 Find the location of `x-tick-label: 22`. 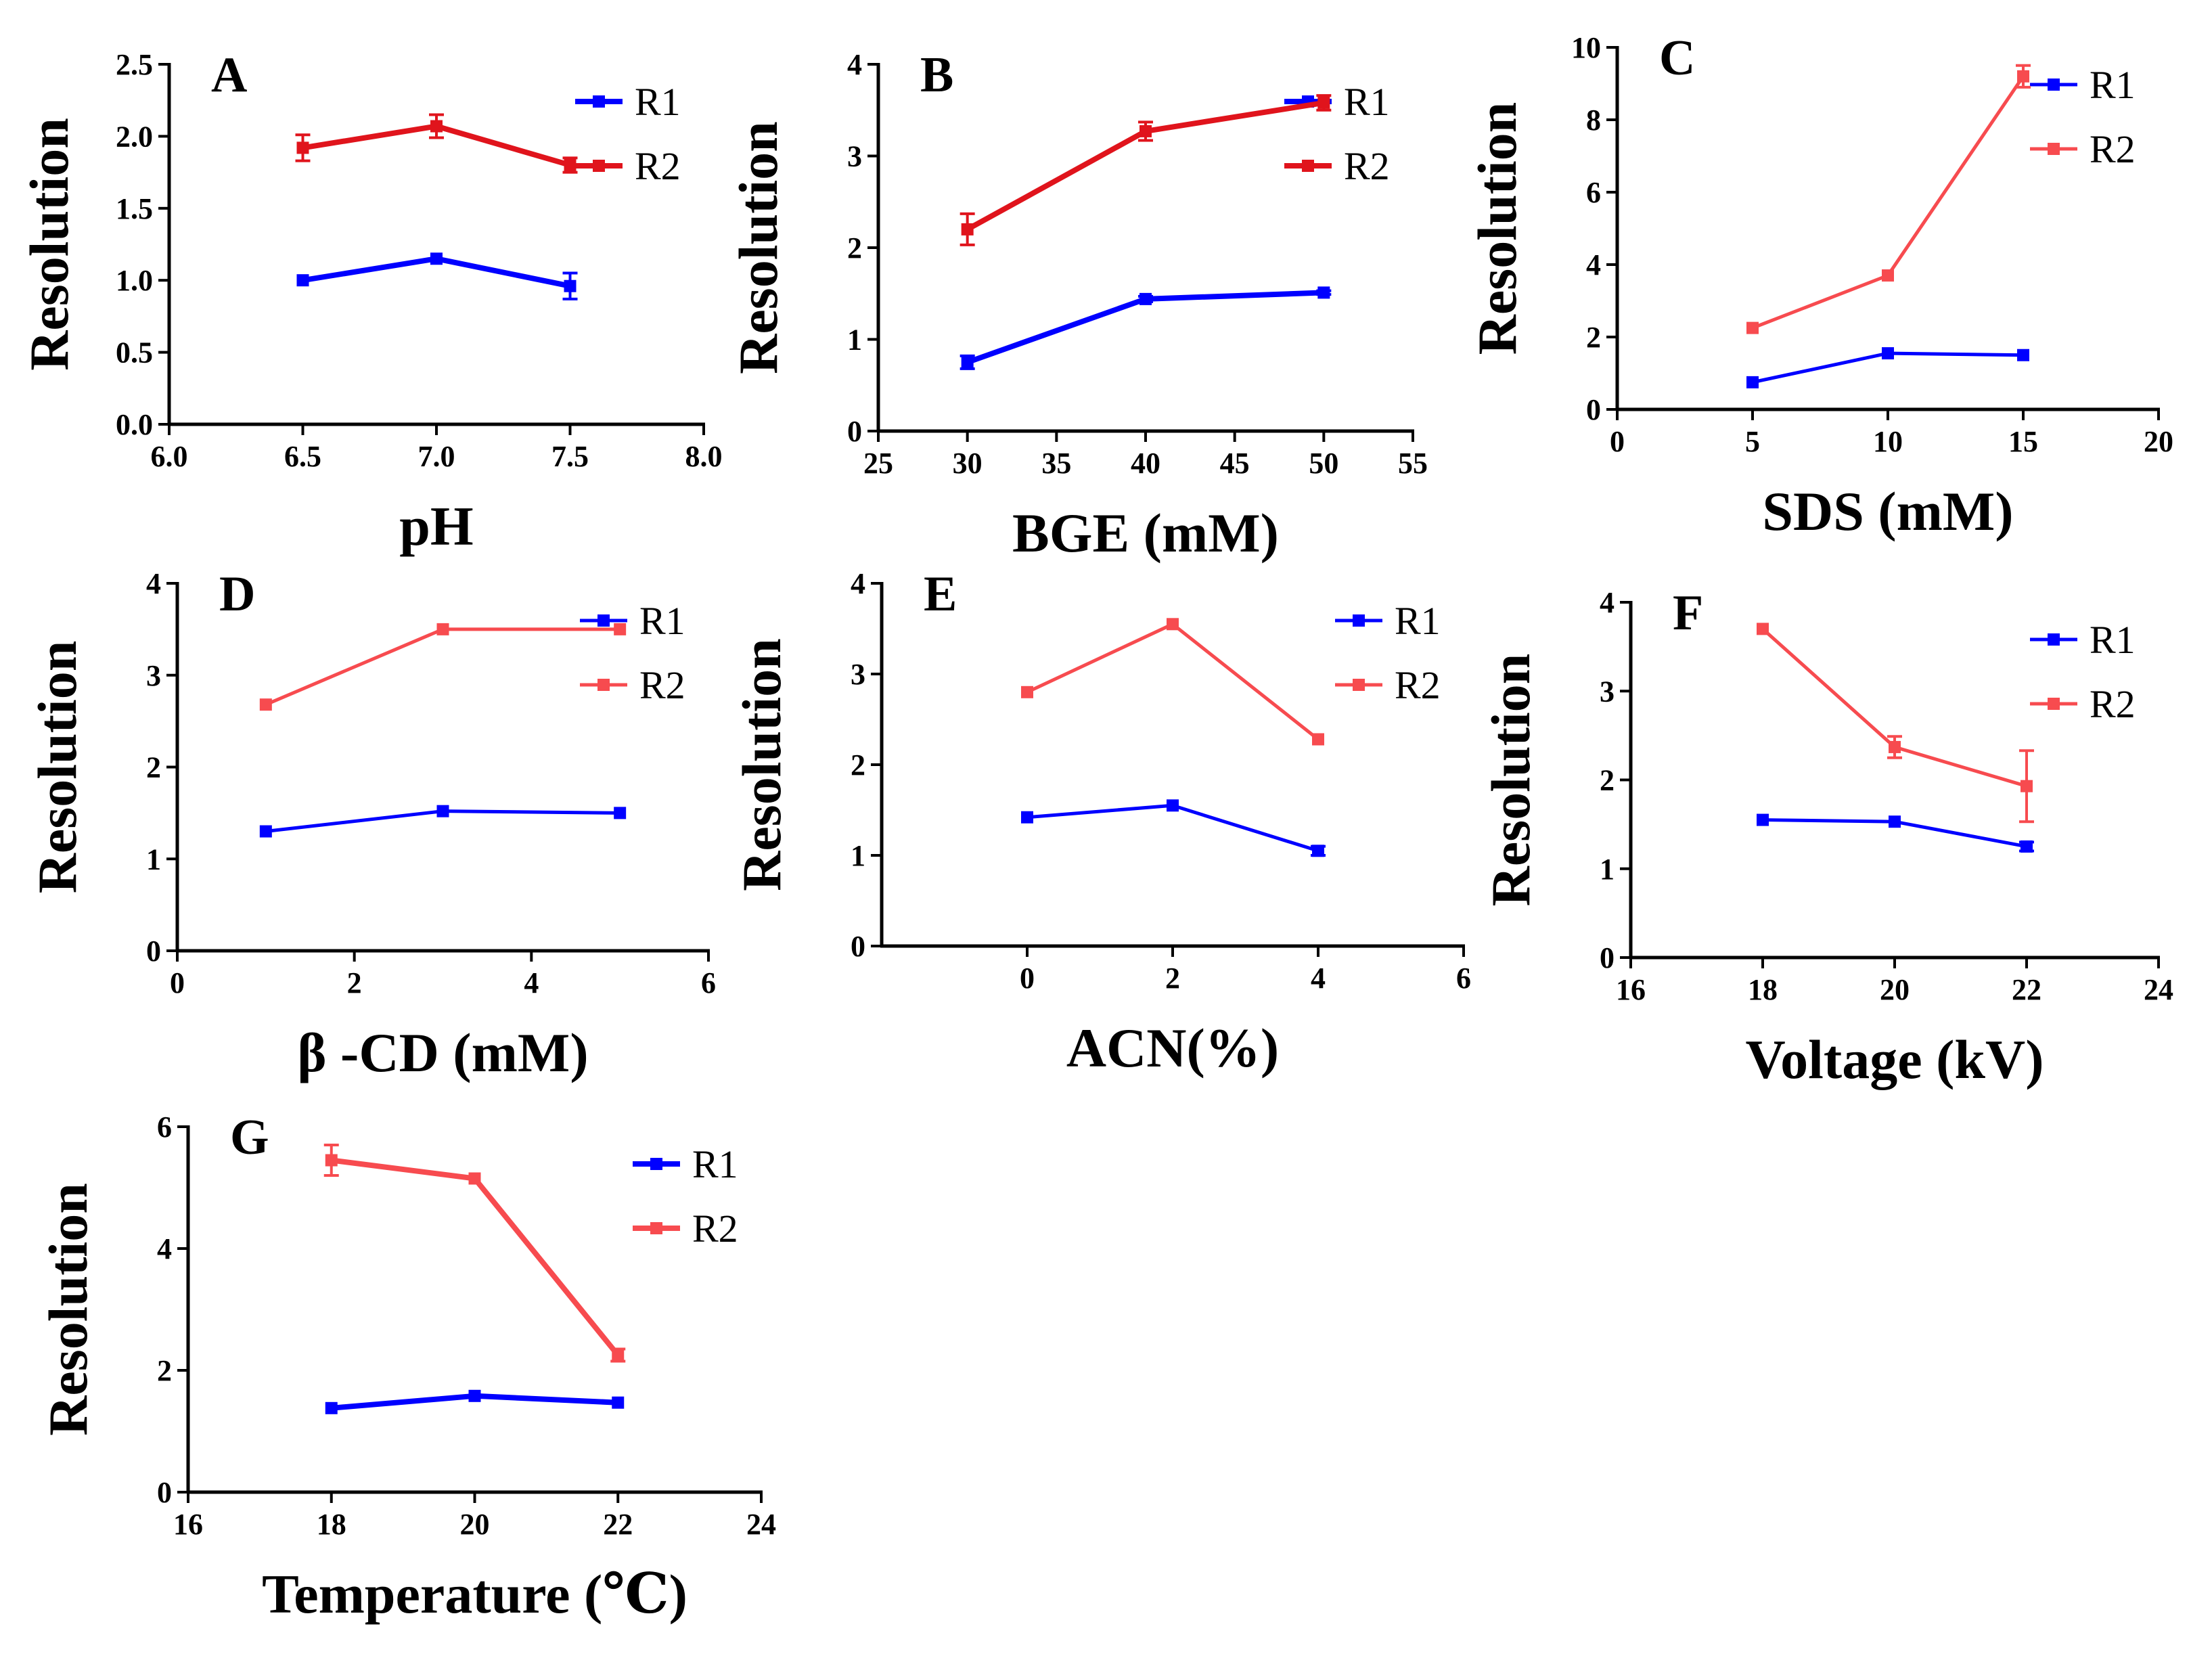

x-tick-label: 22 is located at coordinates (618, 1524).